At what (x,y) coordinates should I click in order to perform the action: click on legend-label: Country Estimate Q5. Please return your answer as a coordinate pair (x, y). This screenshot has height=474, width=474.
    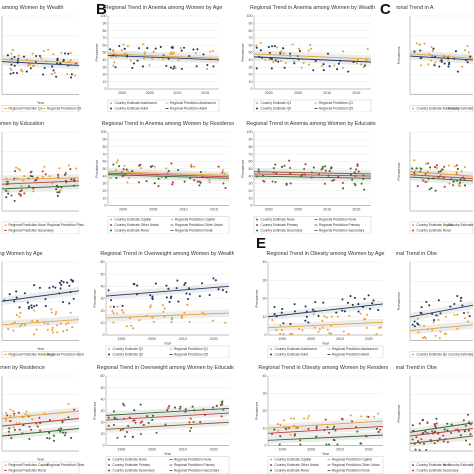
    Looking at the image, I should click on (276, 109).